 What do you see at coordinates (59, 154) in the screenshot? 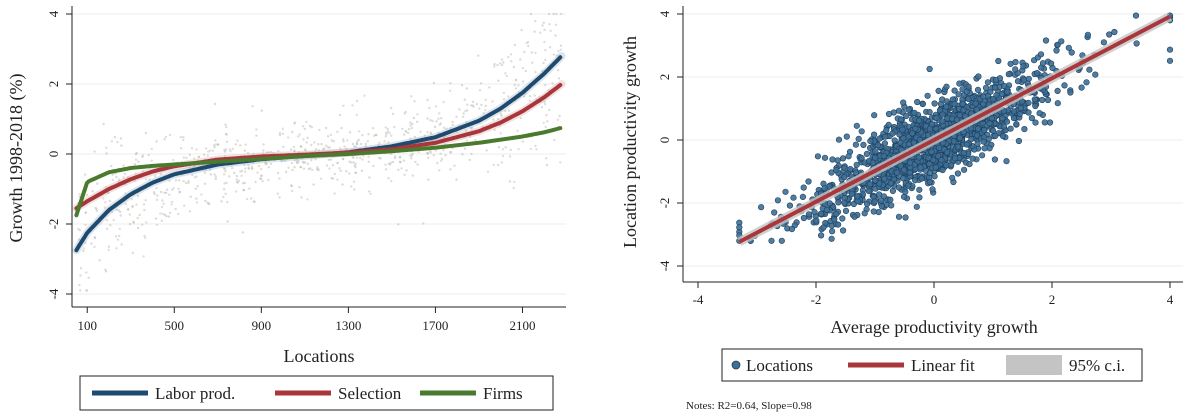
I see `left-y-ticks: 4 2 0 -2 -4` at bounding box center [59, 154].